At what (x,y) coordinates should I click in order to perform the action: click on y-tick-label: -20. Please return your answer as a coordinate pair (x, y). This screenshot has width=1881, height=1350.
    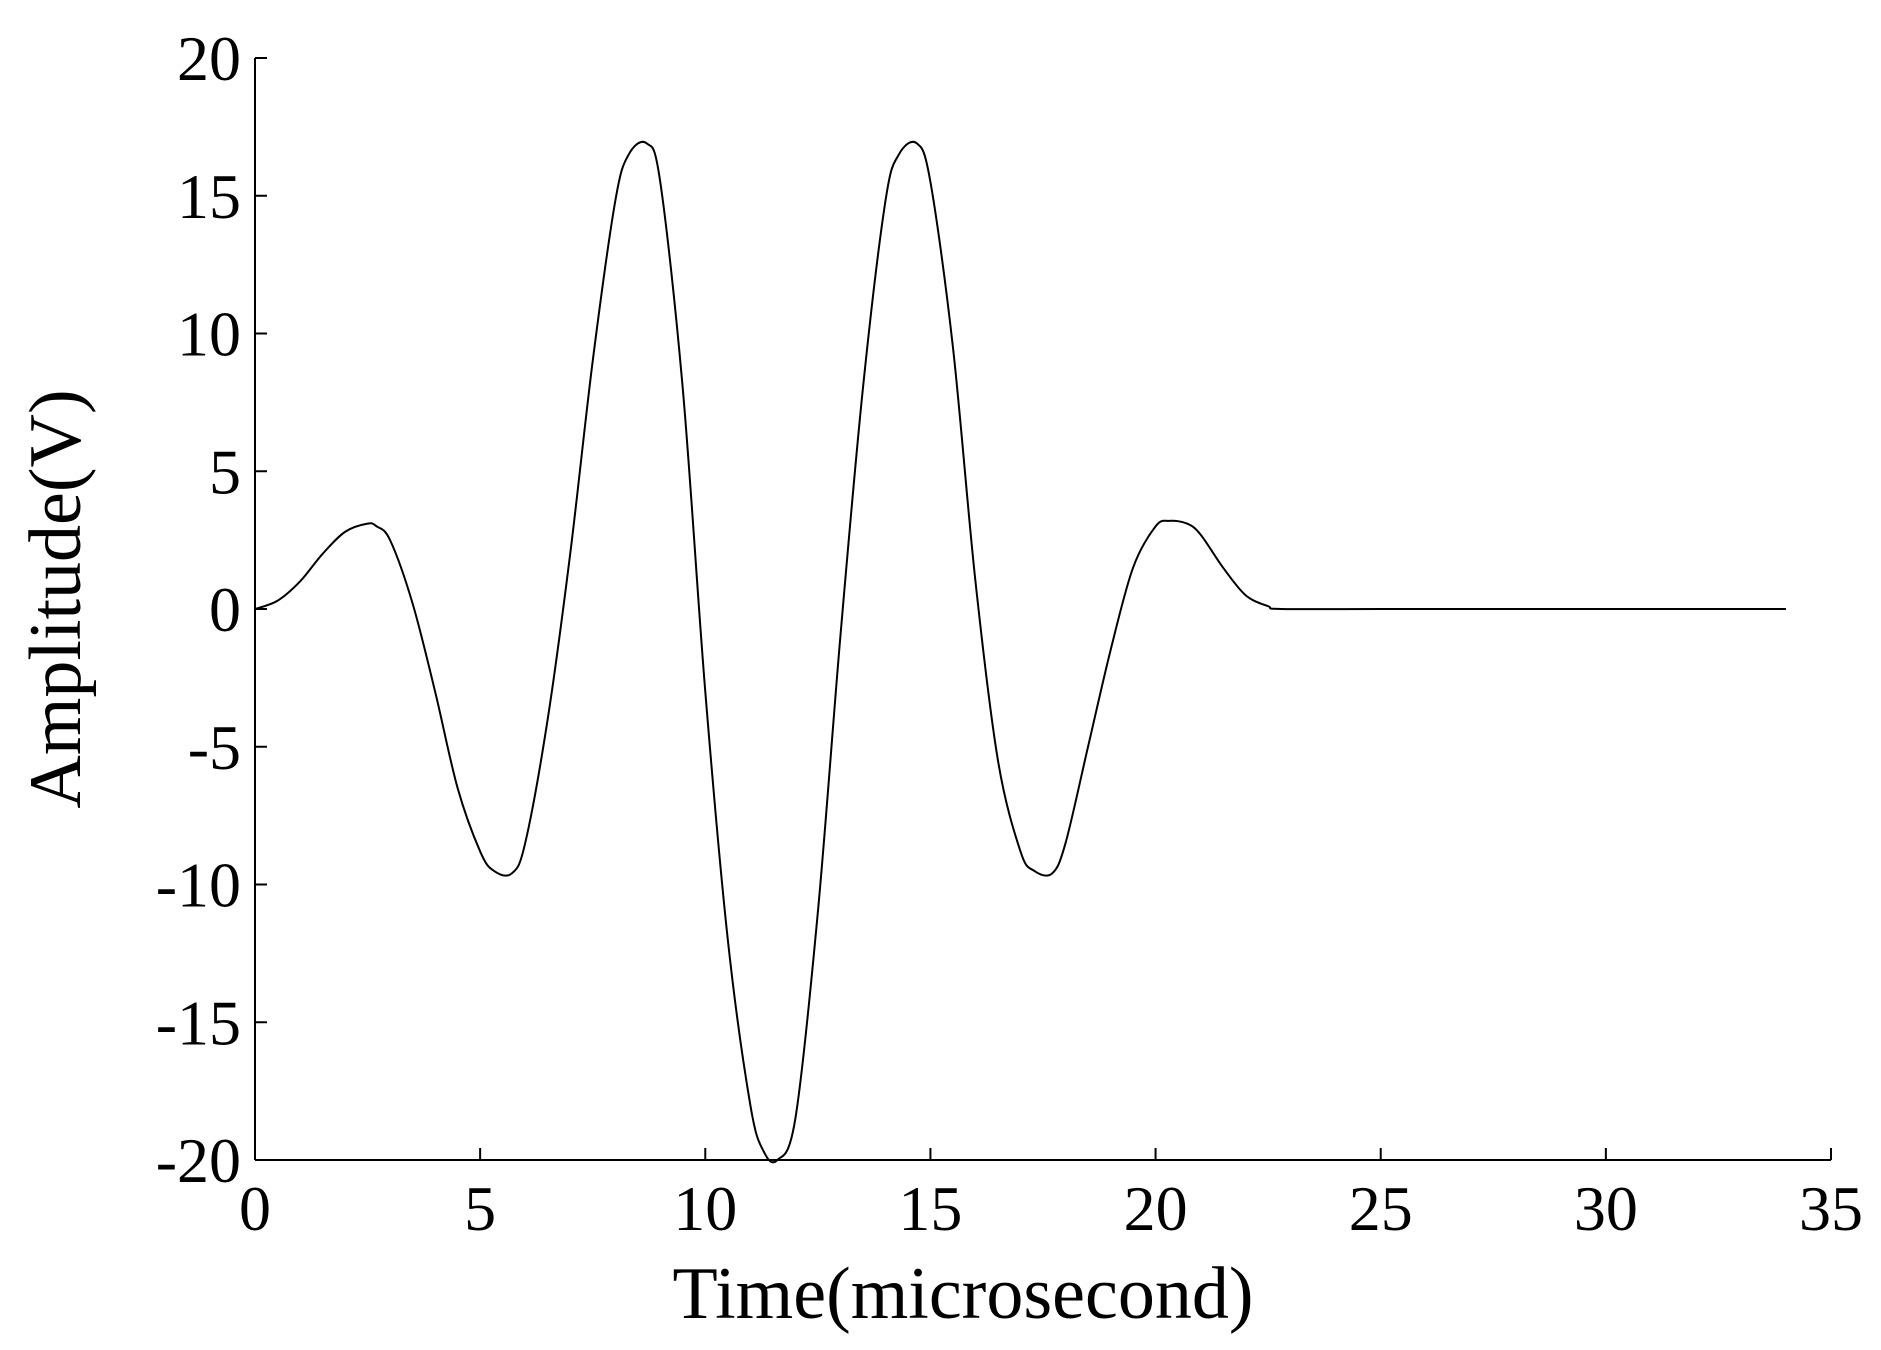
    Looking at the image, I should click on (198, 1160).